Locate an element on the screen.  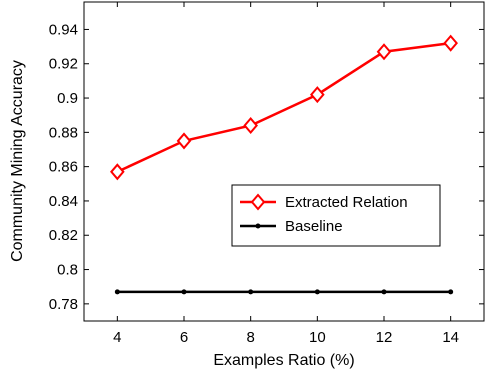
legend-marker-extracted-relation is located at coordinates (258, 202).